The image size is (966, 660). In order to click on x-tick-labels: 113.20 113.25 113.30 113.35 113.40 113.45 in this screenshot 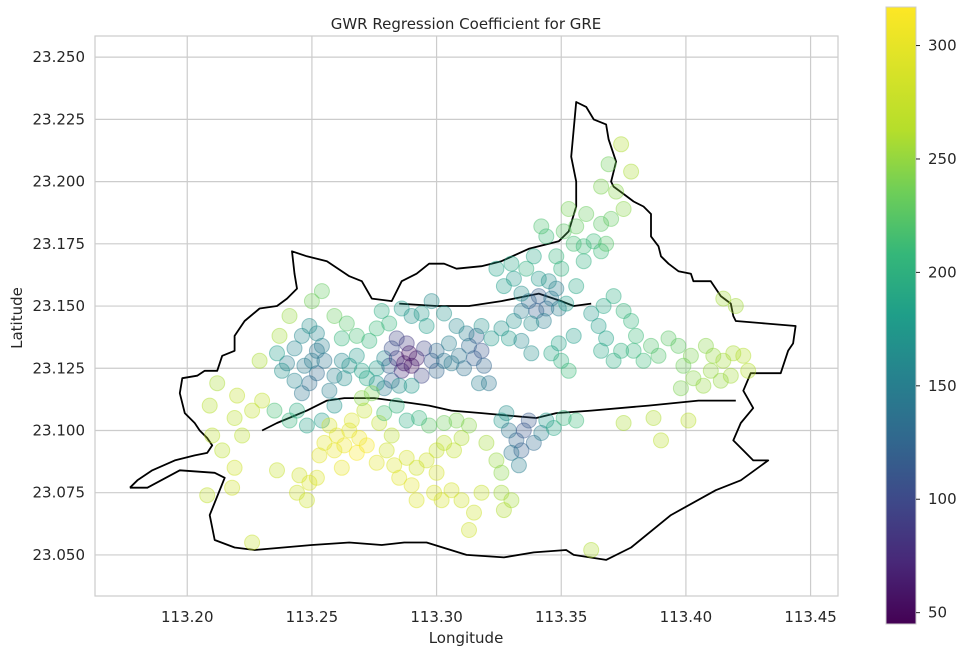, I will do `click(499, 617)`.